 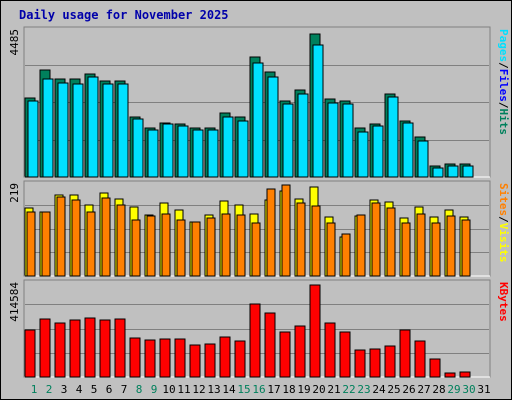 I want to click on legend-item-visits: Visits, so click(x=503, y=243).